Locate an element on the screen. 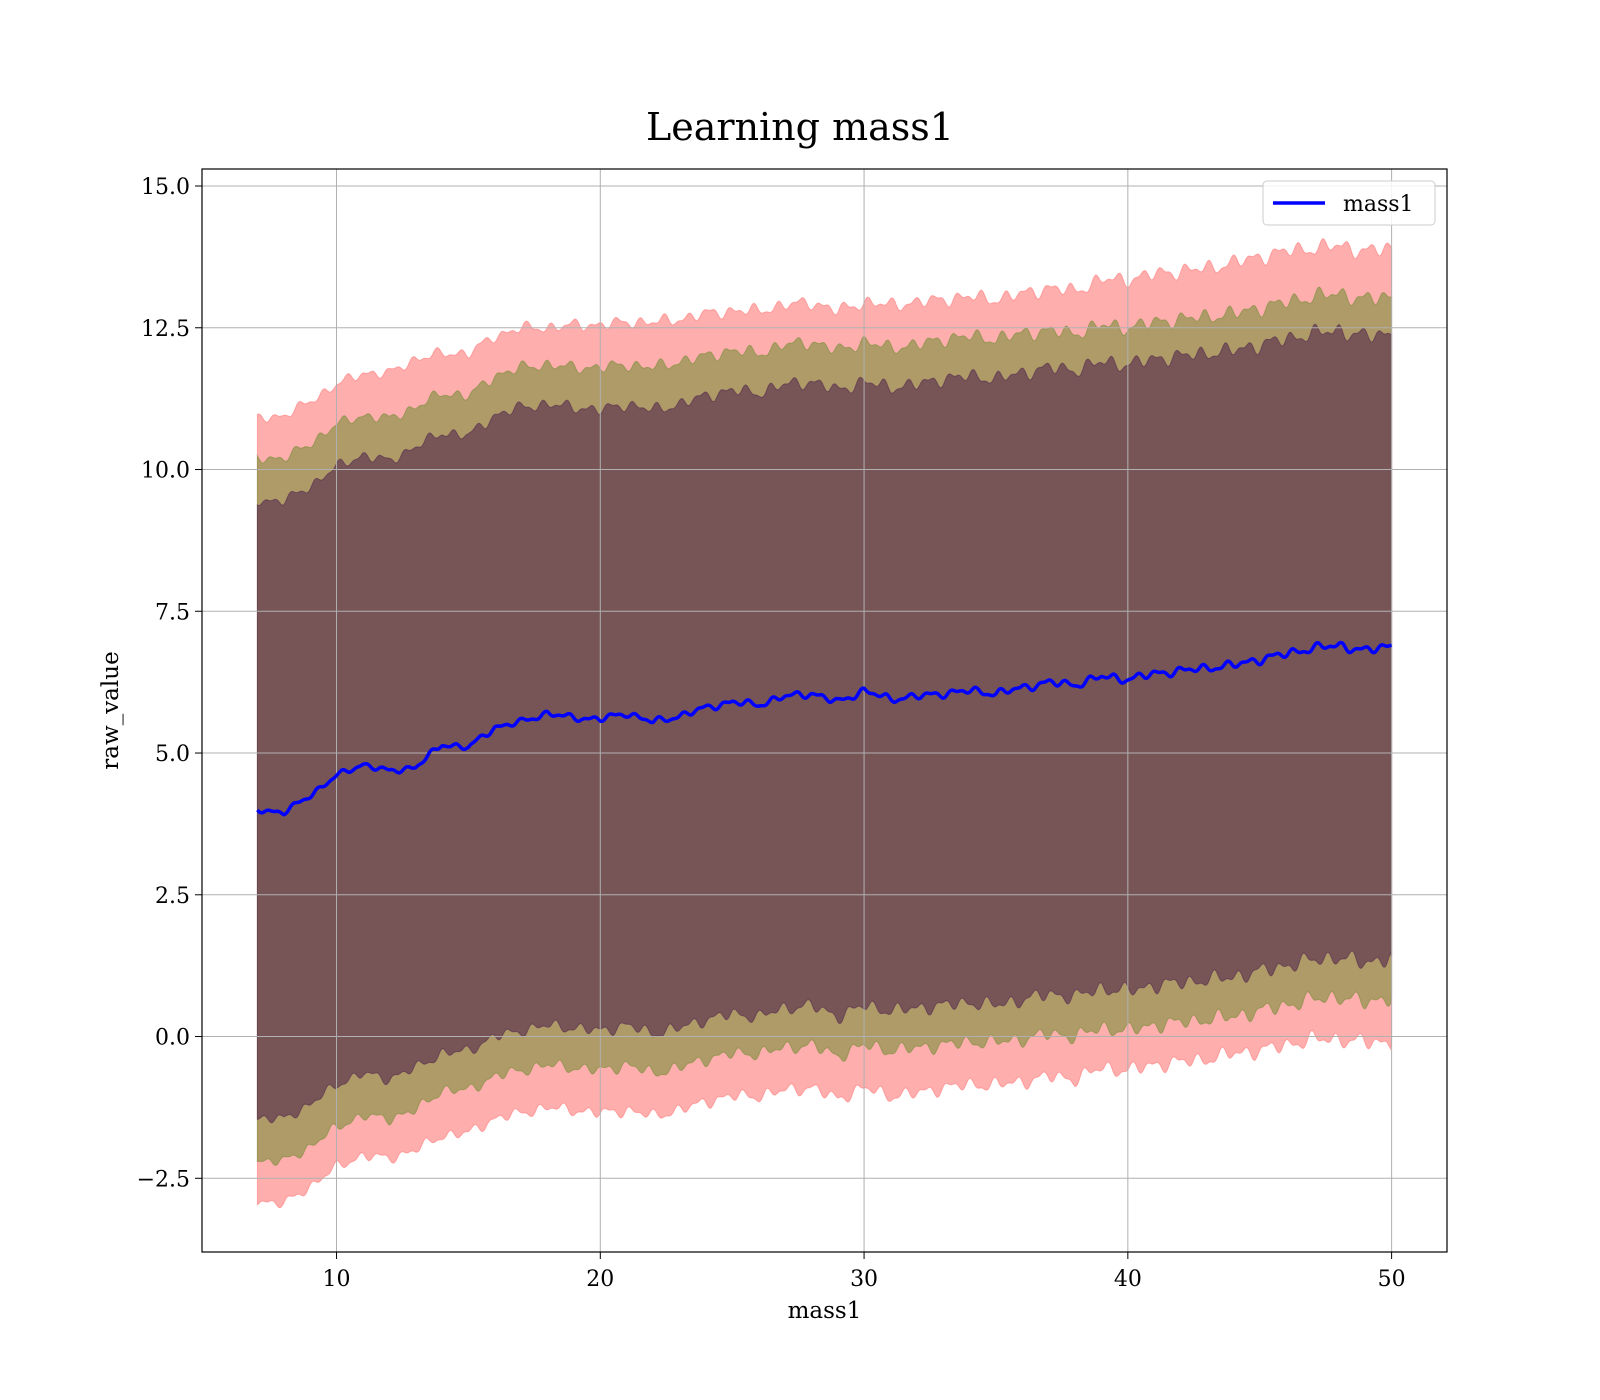 The width and height of the screenshot is (1600, 1400). x-tick-label: 10 is located at coordinates (337, 1279).